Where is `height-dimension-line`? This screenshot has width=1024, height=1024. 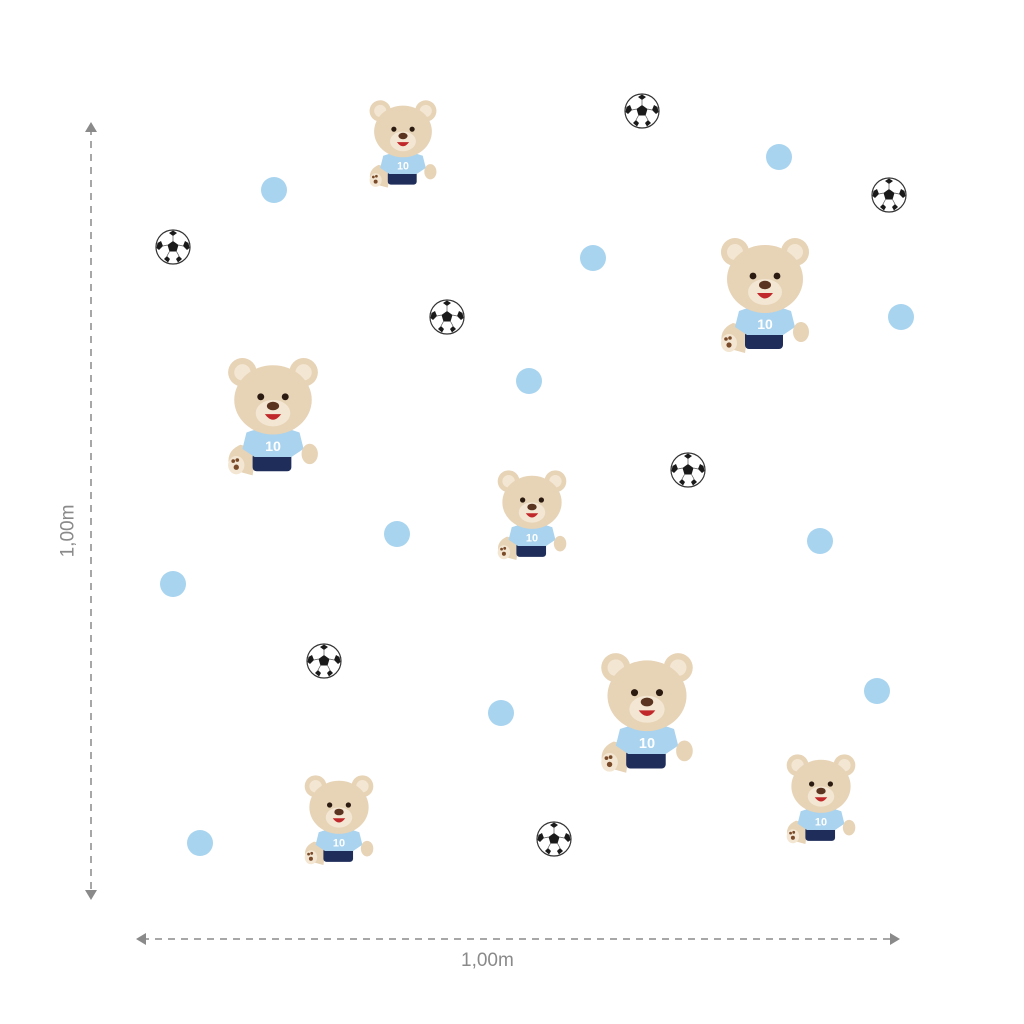
height-dimension-line is located at coordinates (91, 511).